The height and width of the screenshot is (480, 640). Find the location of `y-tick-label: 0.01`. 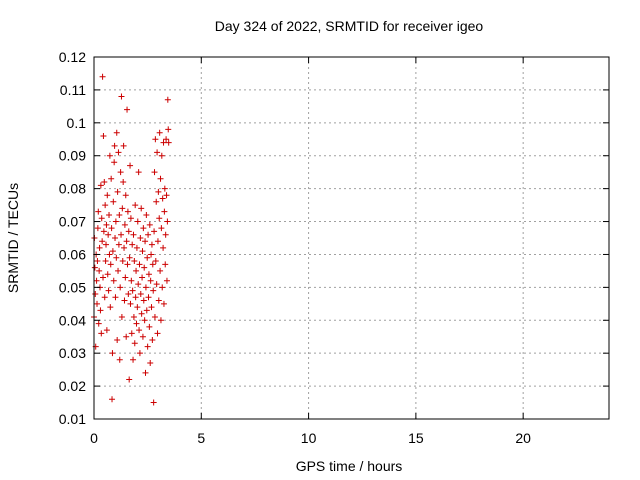

y-tick-label: 0.01 is located at coordinates (72, 419).